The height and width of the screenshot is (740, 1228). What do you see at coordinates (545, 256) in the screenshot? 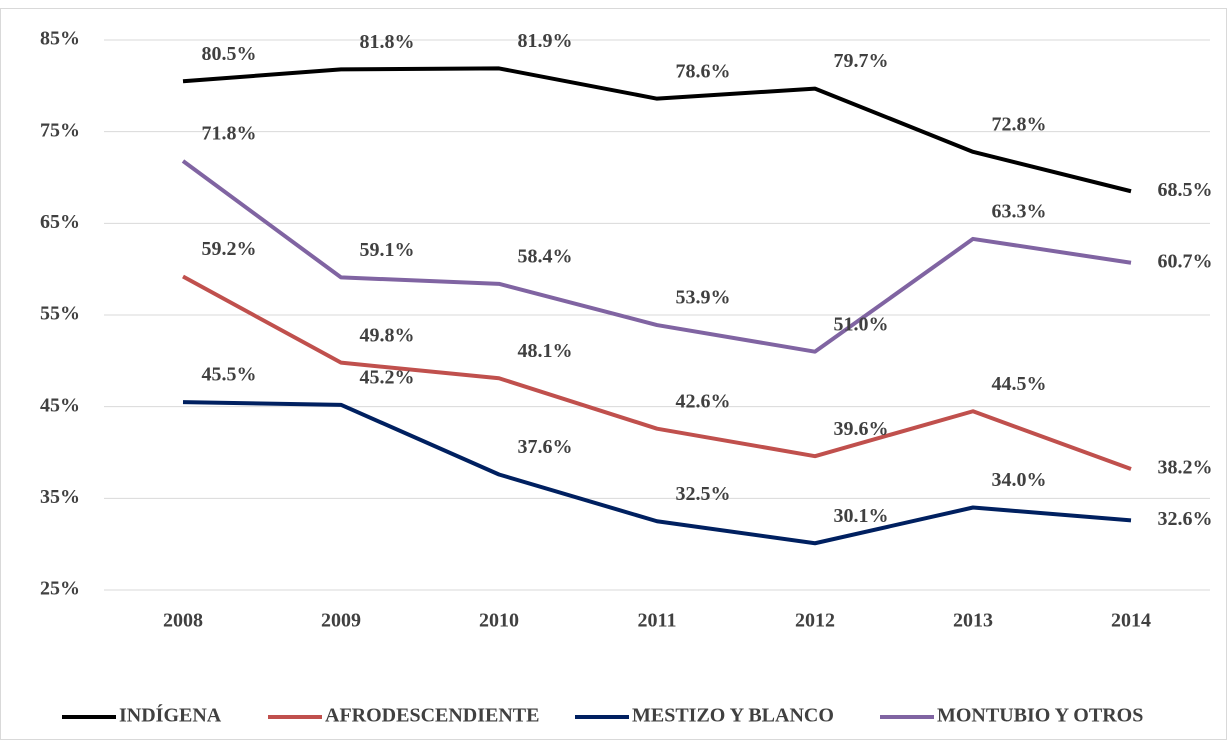
I see `data-label: 58.4%` at bounding box center [545, 256].